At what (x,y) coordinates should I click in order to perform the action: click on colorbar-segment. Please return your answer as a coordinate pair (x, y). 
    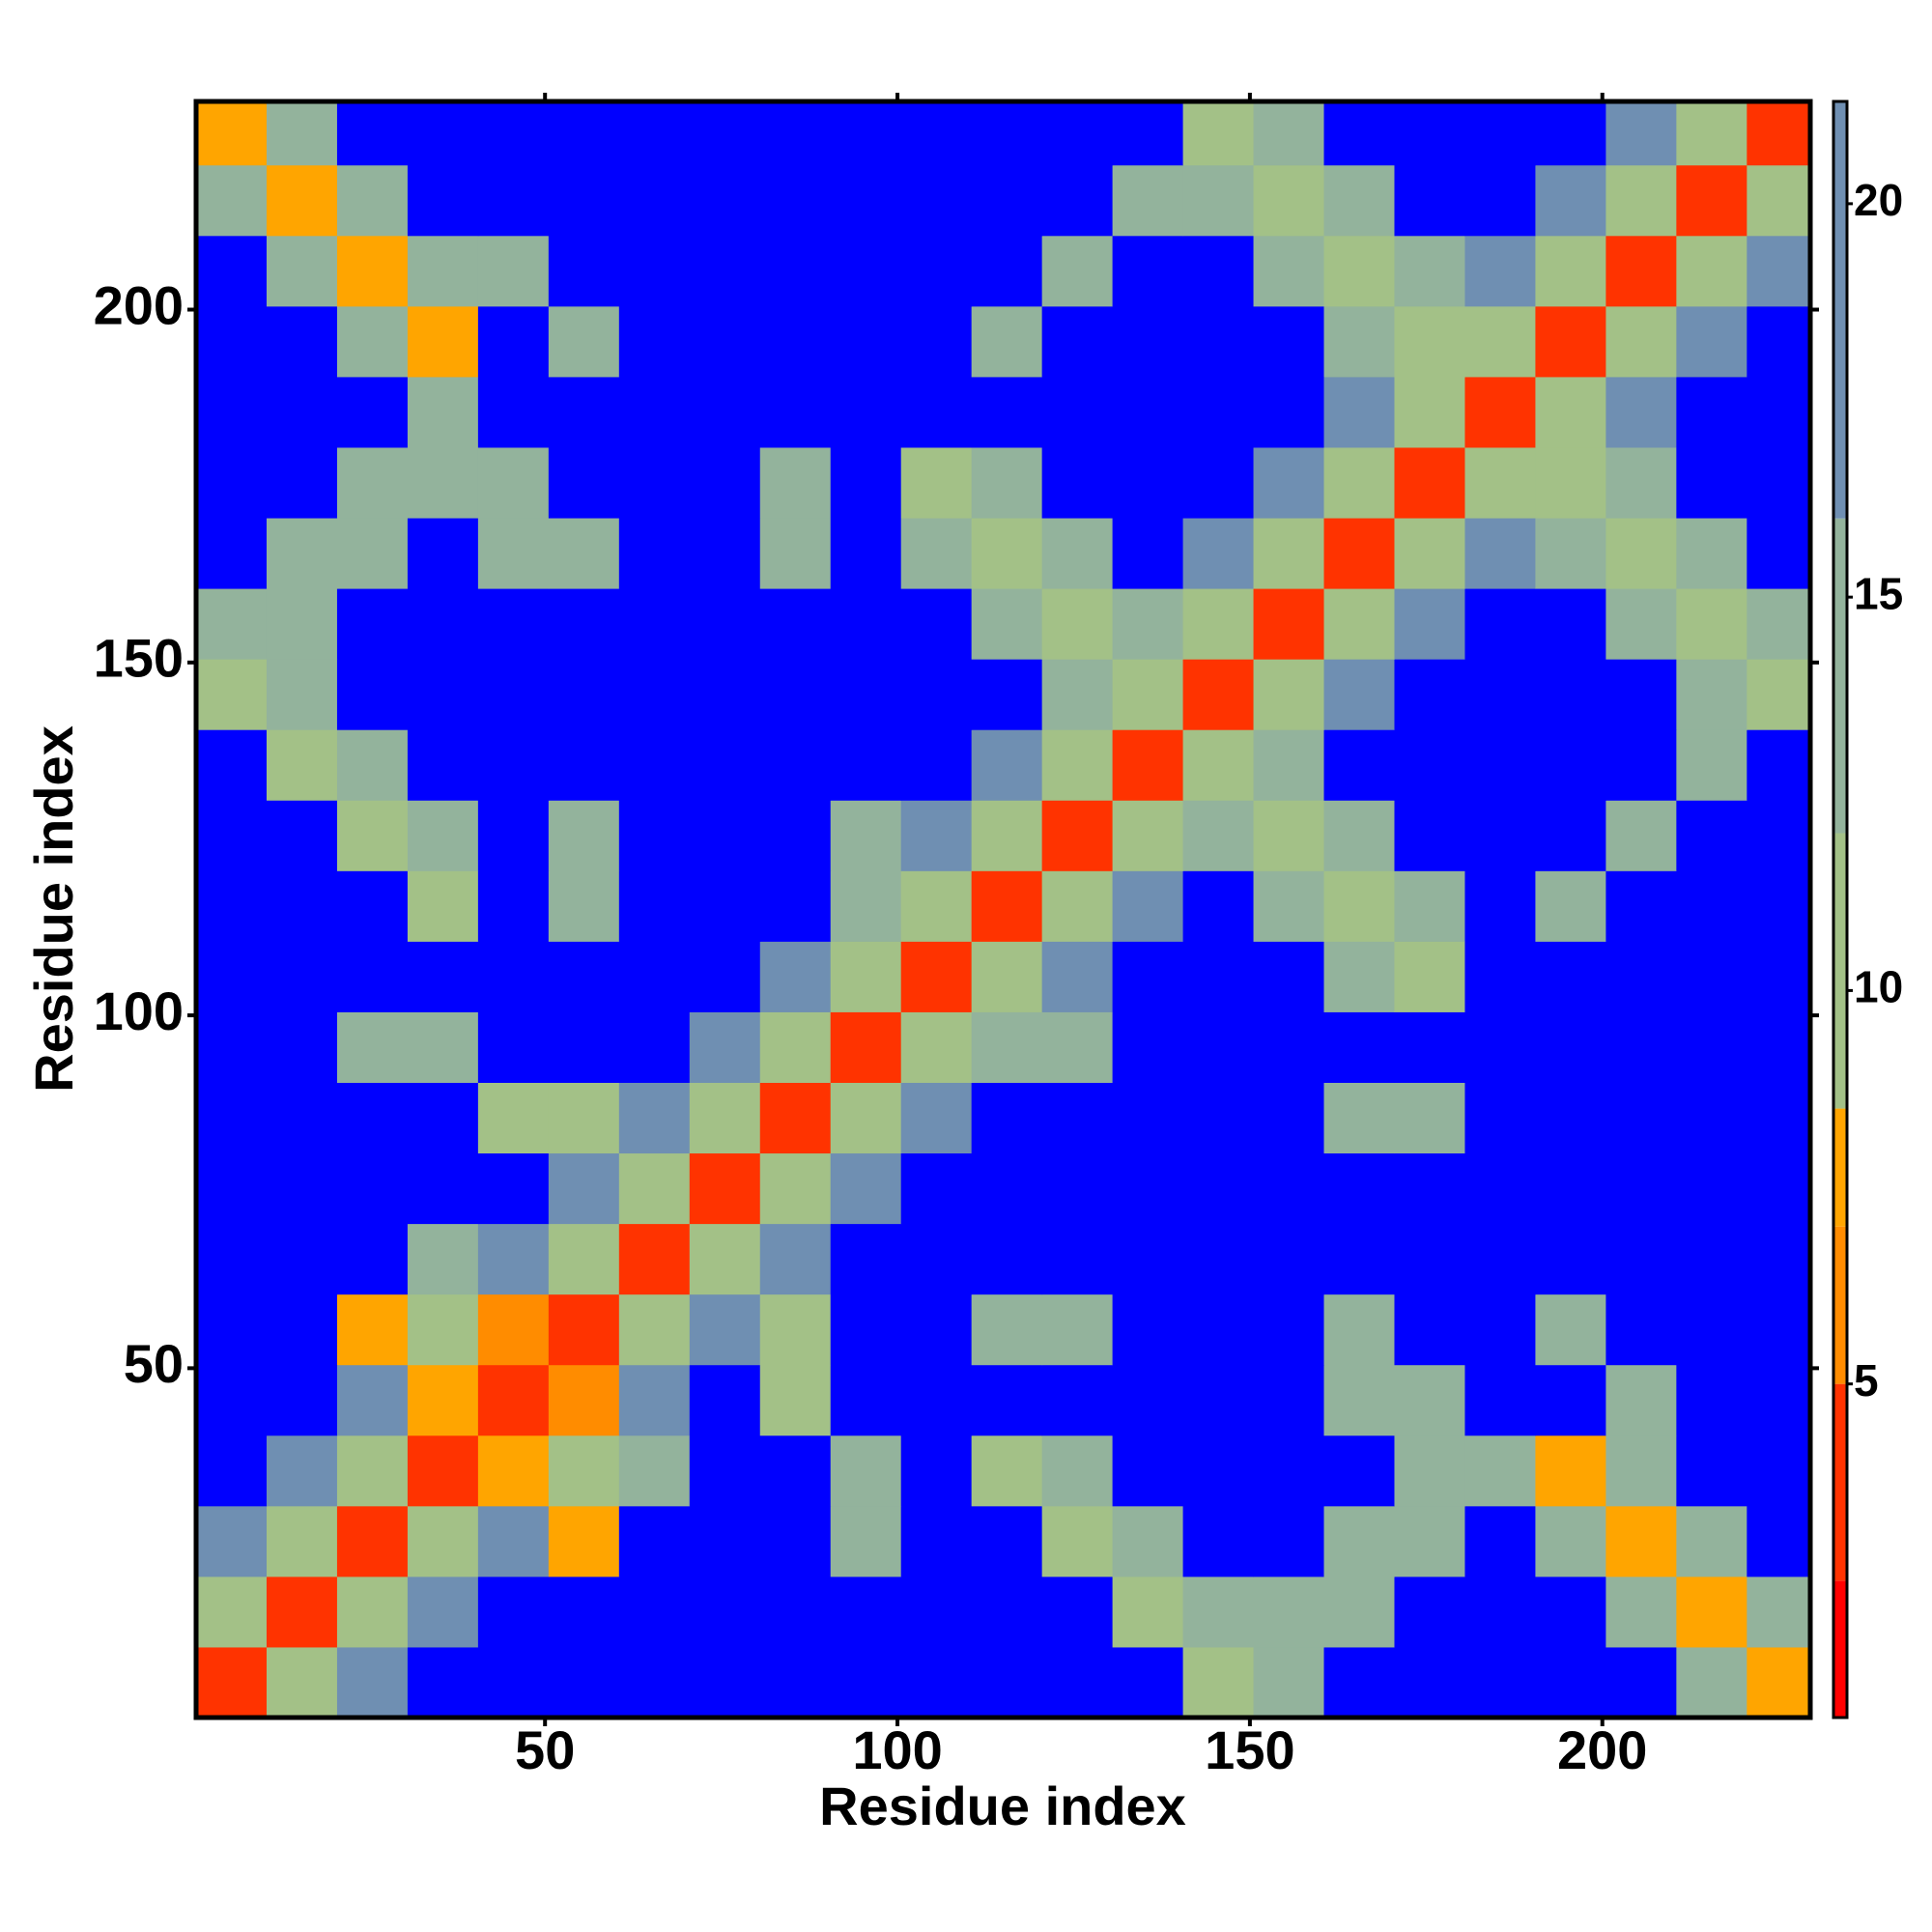
    Looking at the image, I should click on (1840, 1649).